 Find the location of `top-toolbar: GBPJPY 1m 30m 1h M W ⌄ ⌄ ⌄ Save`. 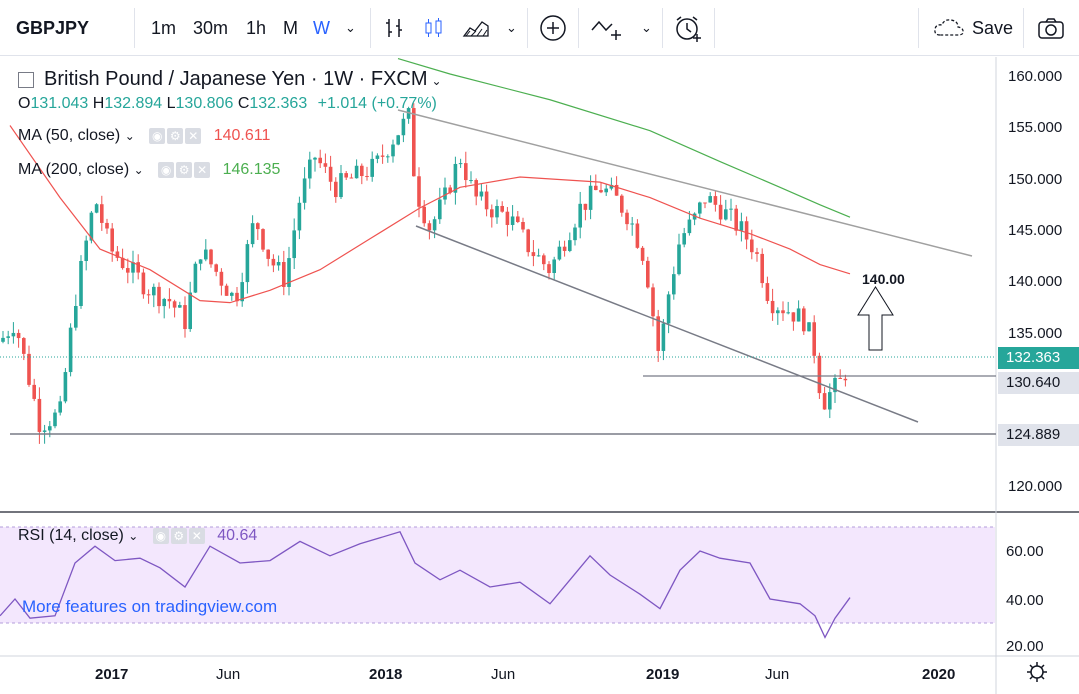

top-toolbar: GBPJPY 1m 30m 1h M W ⌄ ⌄ ⌄ Save is located at coordinates (539, 28).